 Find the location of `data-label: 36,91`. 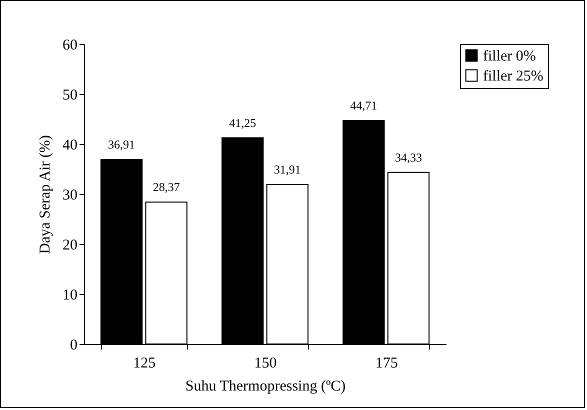

data-label: 36,91 is located at coordinates (122, 144).